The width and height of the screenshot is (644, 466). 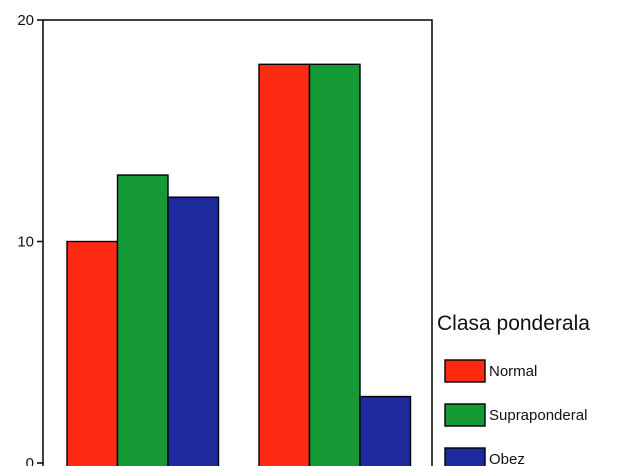 What do you see at coordinates (25, 242) in the screenshot?
I see `y-tick-label: 10` at bounding box center [25, 242].